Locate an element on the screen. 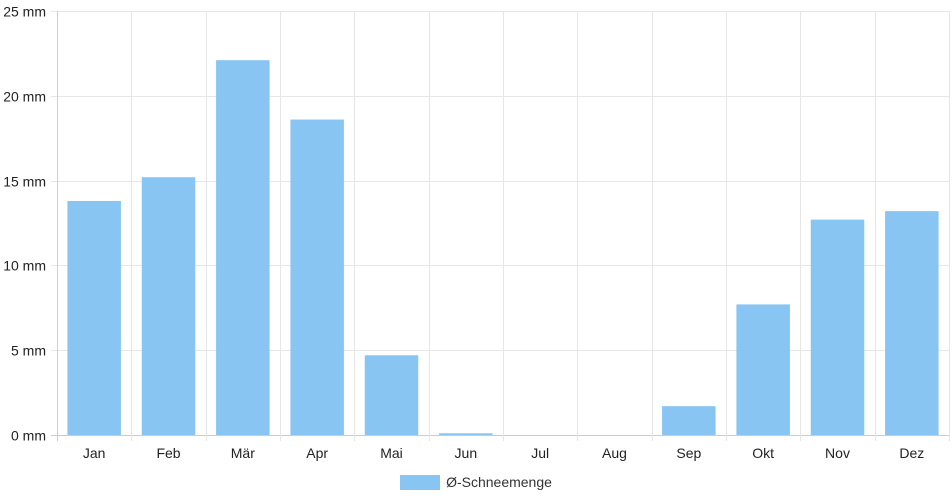 The width and height of the screenshot is (952, 500). y-tick-label: 0 mm is located at coordinates (28, 436).